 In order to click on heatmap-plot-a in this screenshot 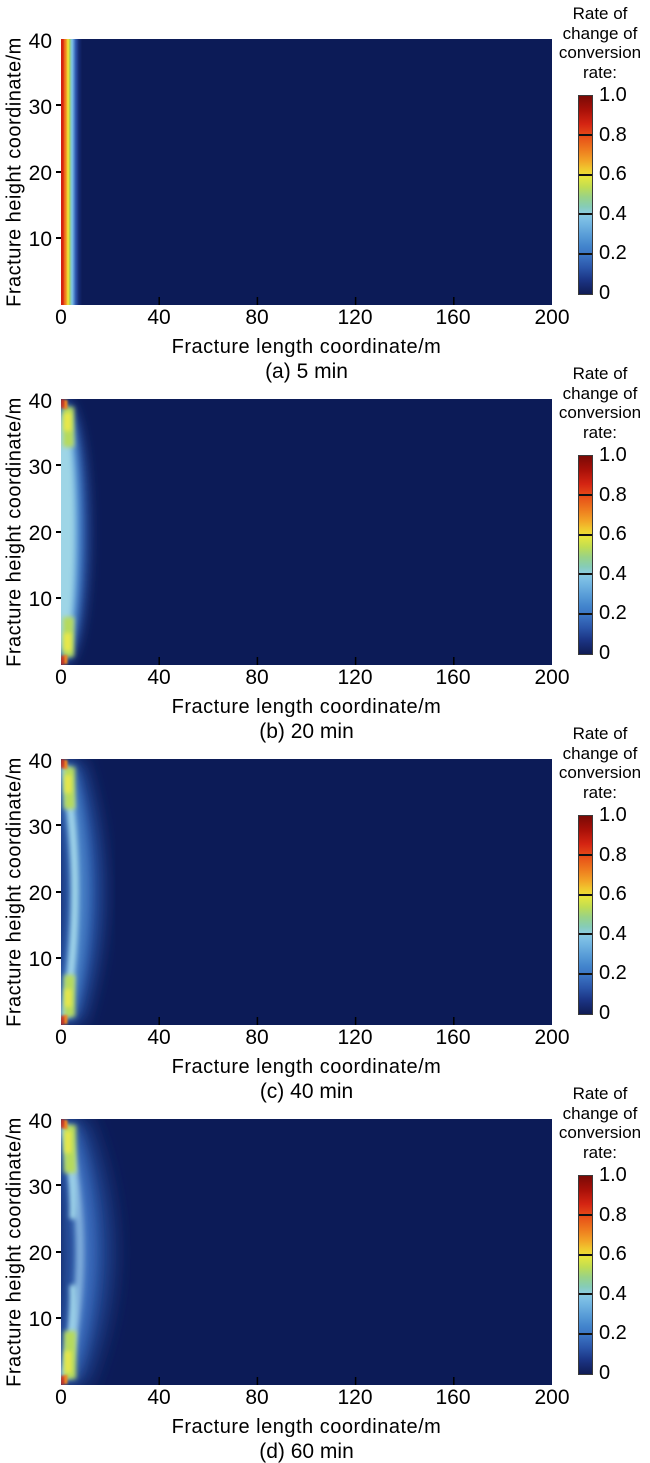, I will do `click(306, 172)`.